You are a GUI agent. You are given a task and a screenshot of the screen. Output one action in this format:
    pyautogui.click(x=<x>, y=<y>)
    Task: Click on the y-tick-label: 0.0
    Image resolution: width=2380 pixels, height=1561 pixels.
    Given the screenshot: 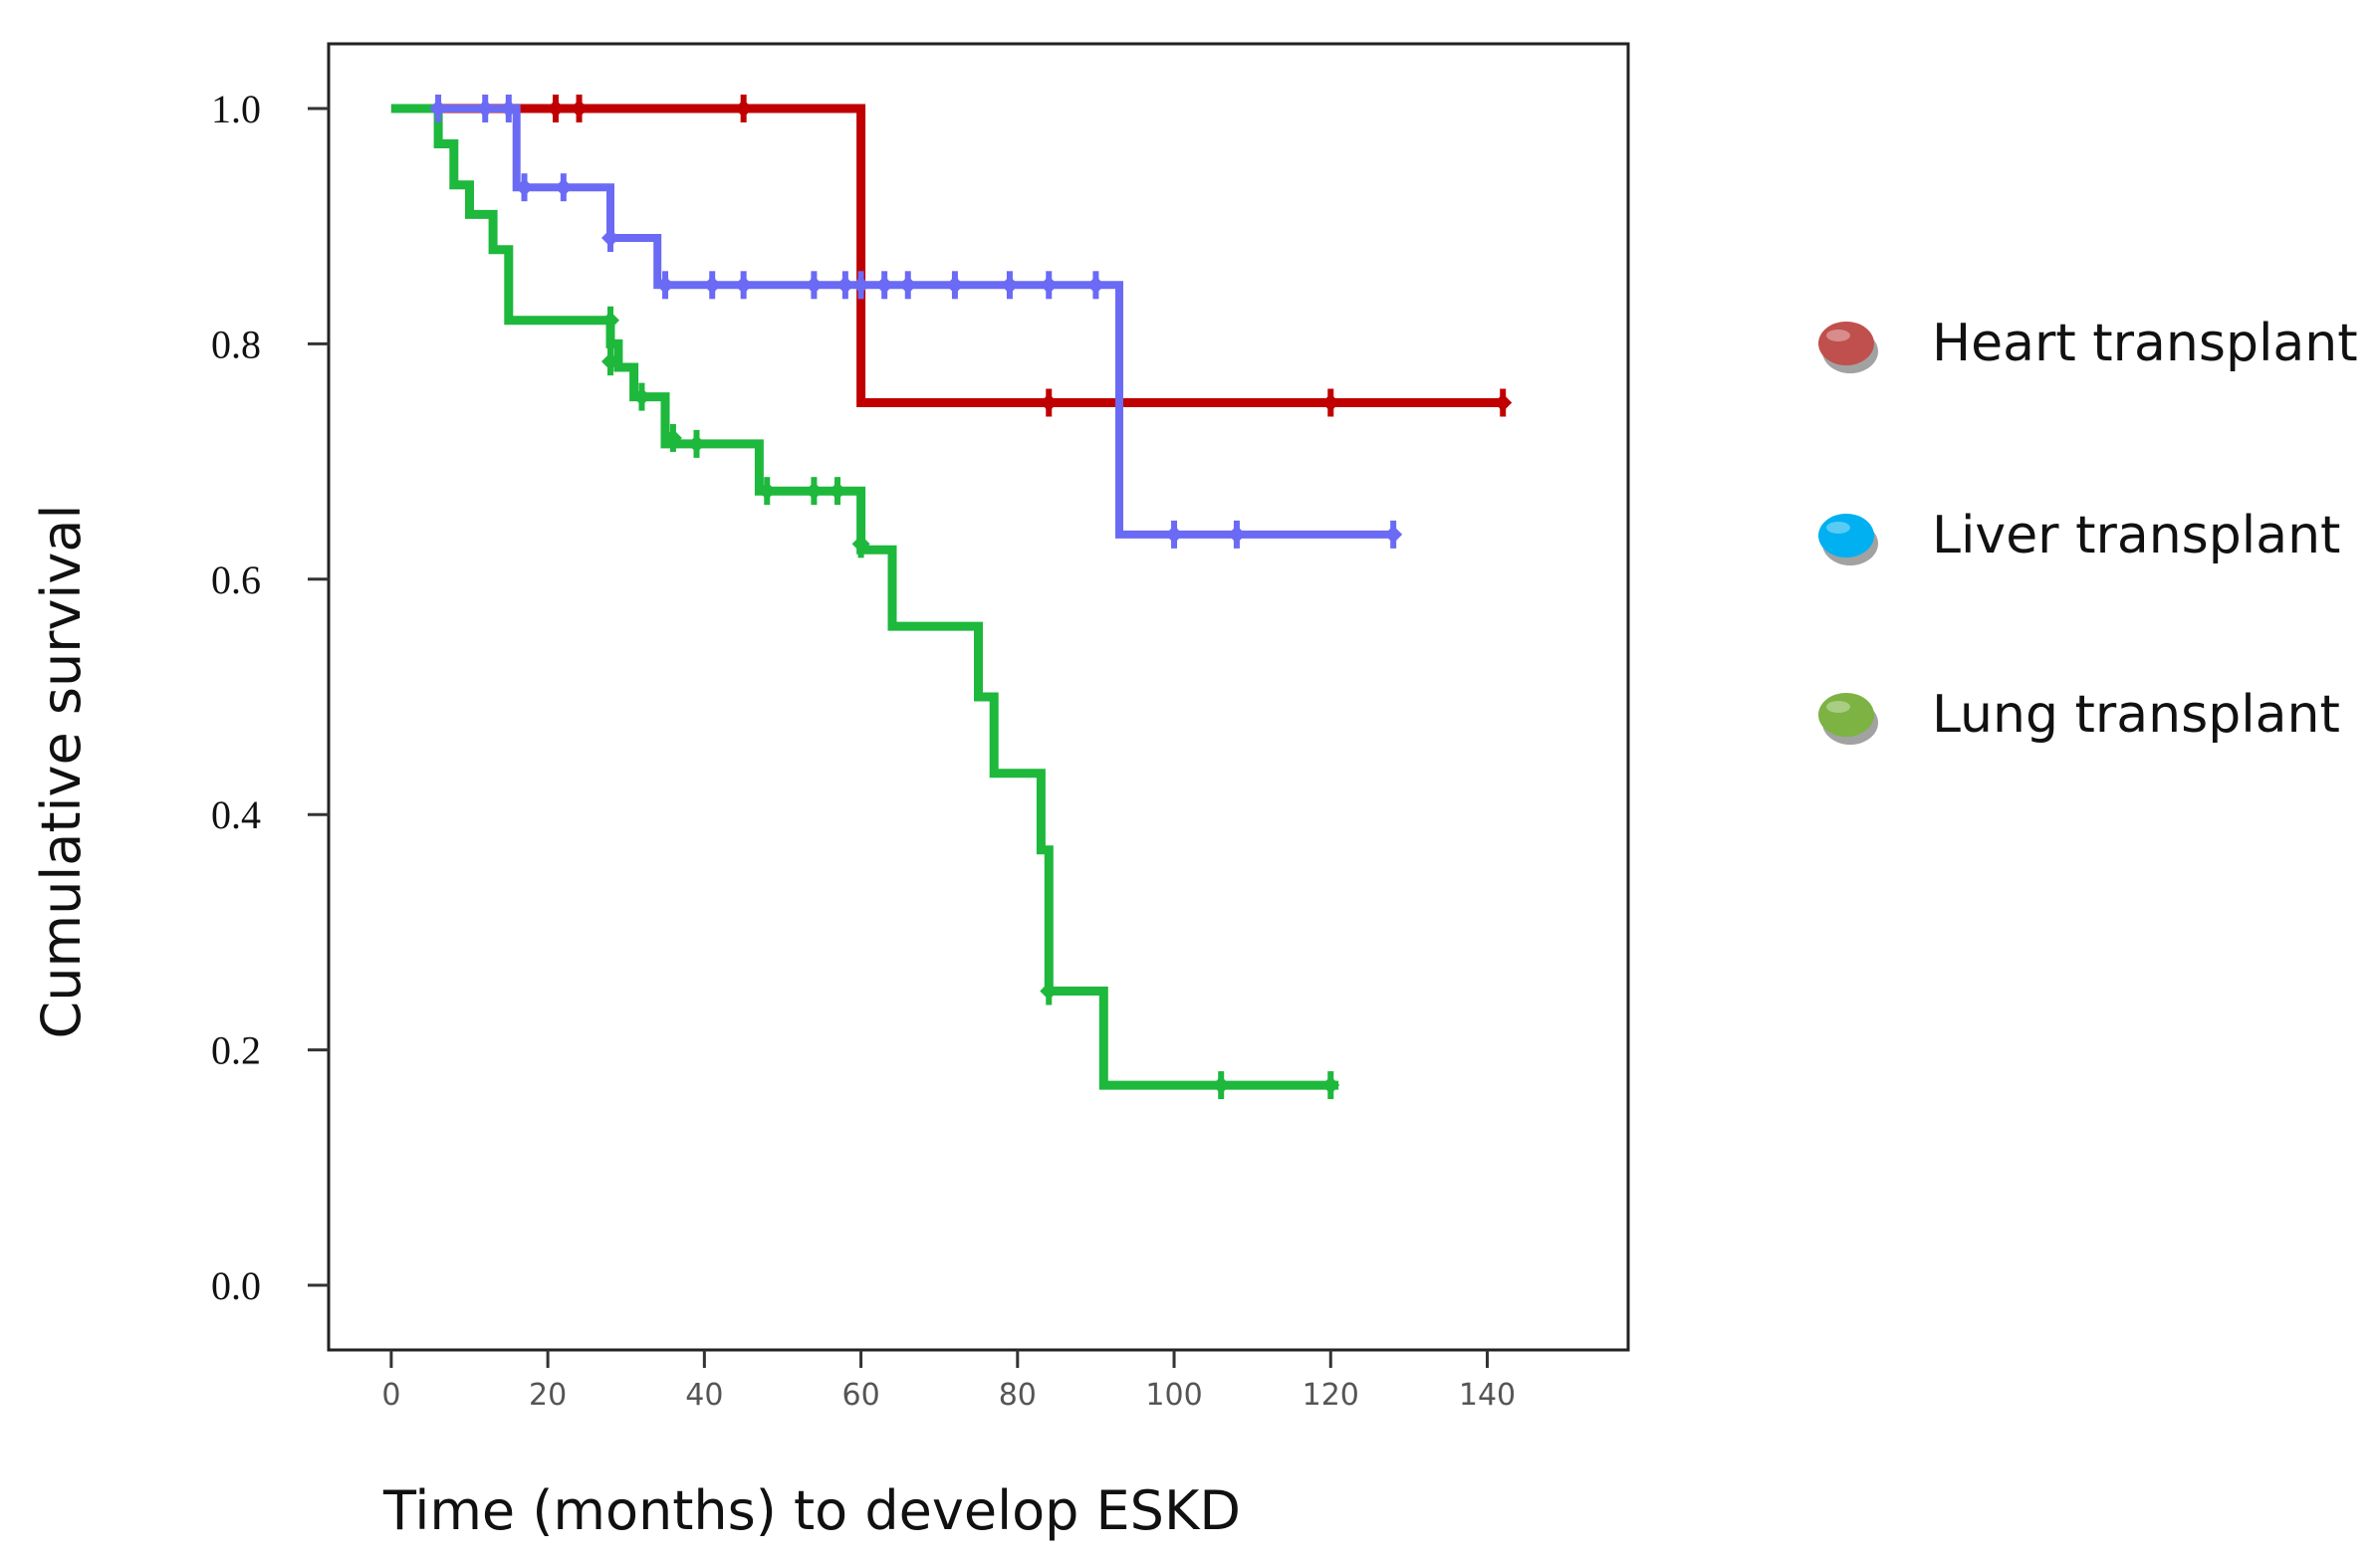 What is the action you would take?
    pyautogui.click(x=236, y=1286)
    